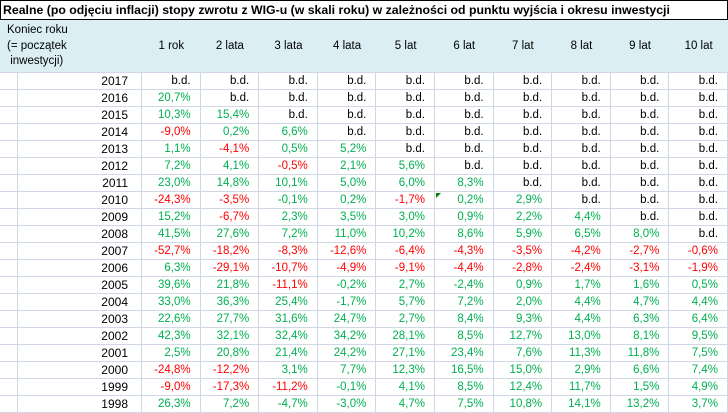  Describe the element at coordinates (288, 302) in the screenshot. I see `value-cell: 25,4%` at that location.